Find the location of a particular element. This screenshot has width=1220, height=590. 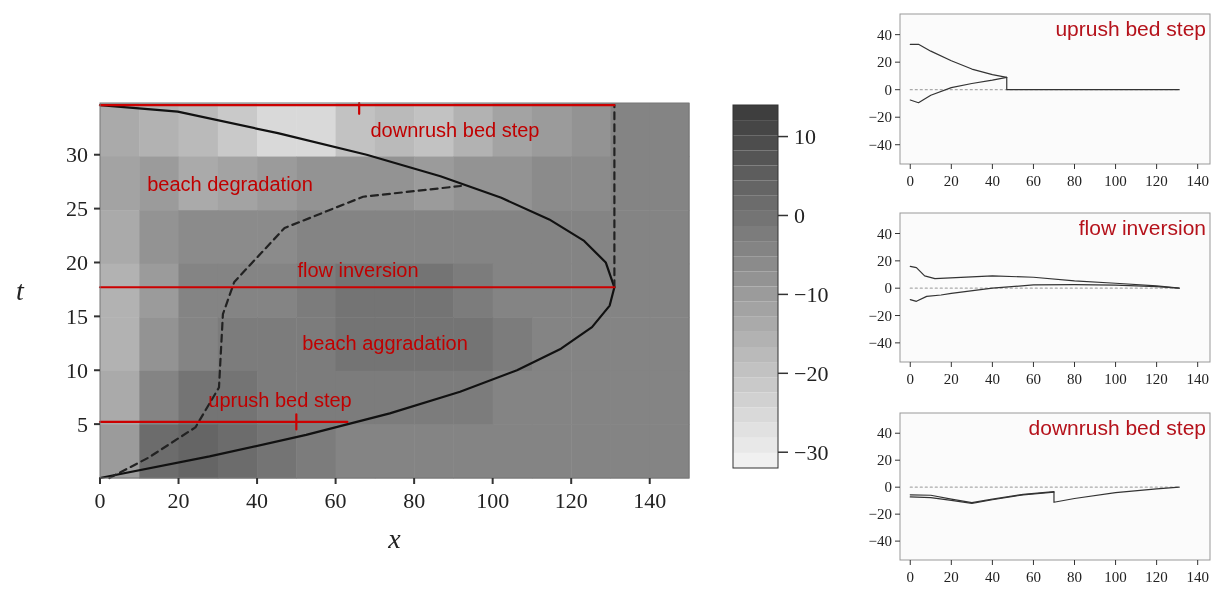

annotation: downrush bed step is located at coordinates (455, 130).